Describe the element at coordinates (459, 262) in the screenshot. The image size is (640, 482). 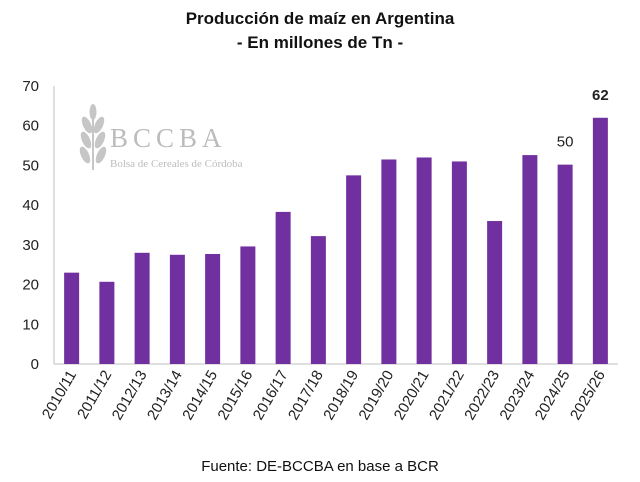
I see `bar-2021/22` at that location.